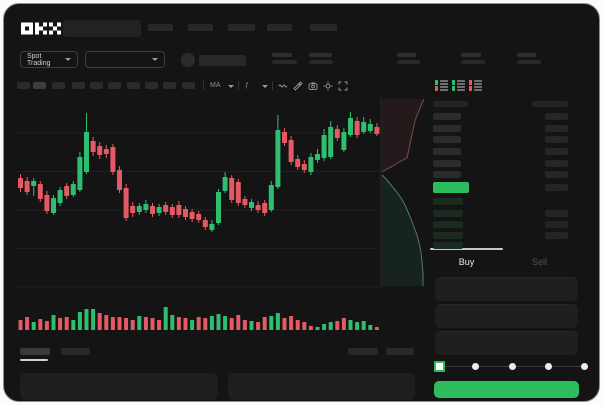 The image size is (603, 405). What do you see at coordinates (41, 28) in the screenshot?
I see `okx-logo` at bounding box center [41, 28].